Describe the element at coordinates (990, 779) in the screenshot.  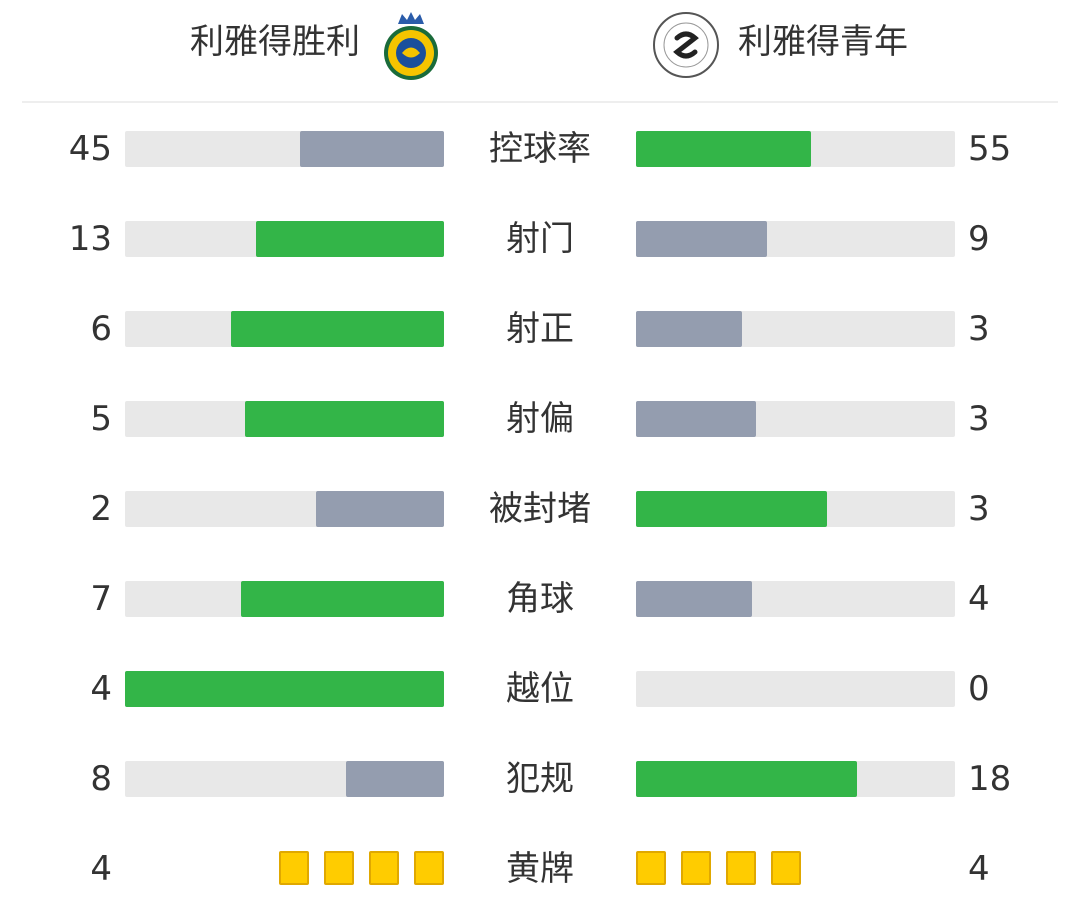
I see `away-value: 18` at that location.